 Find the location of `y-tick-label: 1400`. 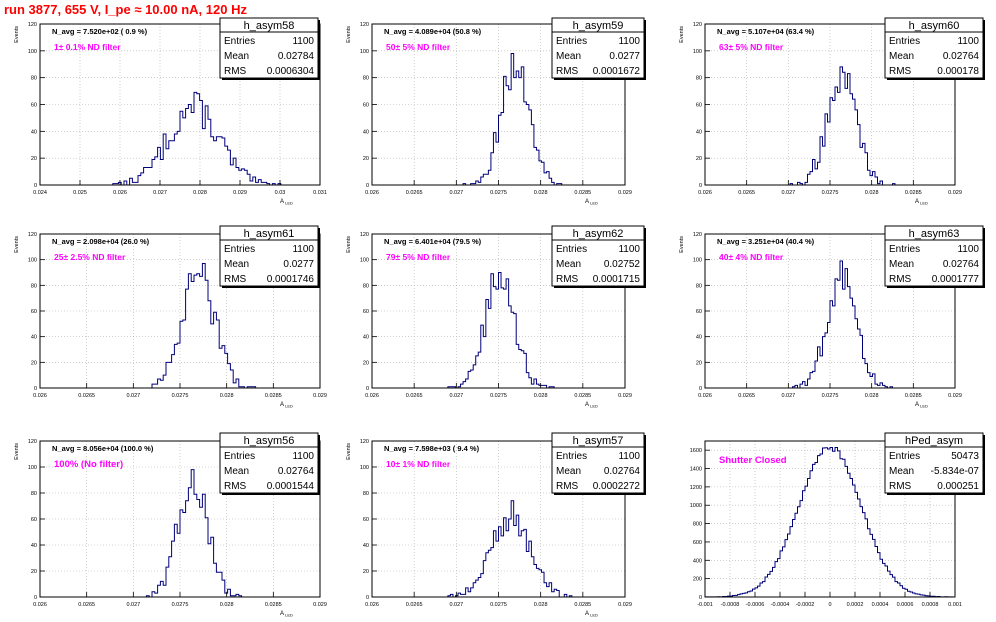

y-tick-label: 1400 is located at coordinates (696, 470).